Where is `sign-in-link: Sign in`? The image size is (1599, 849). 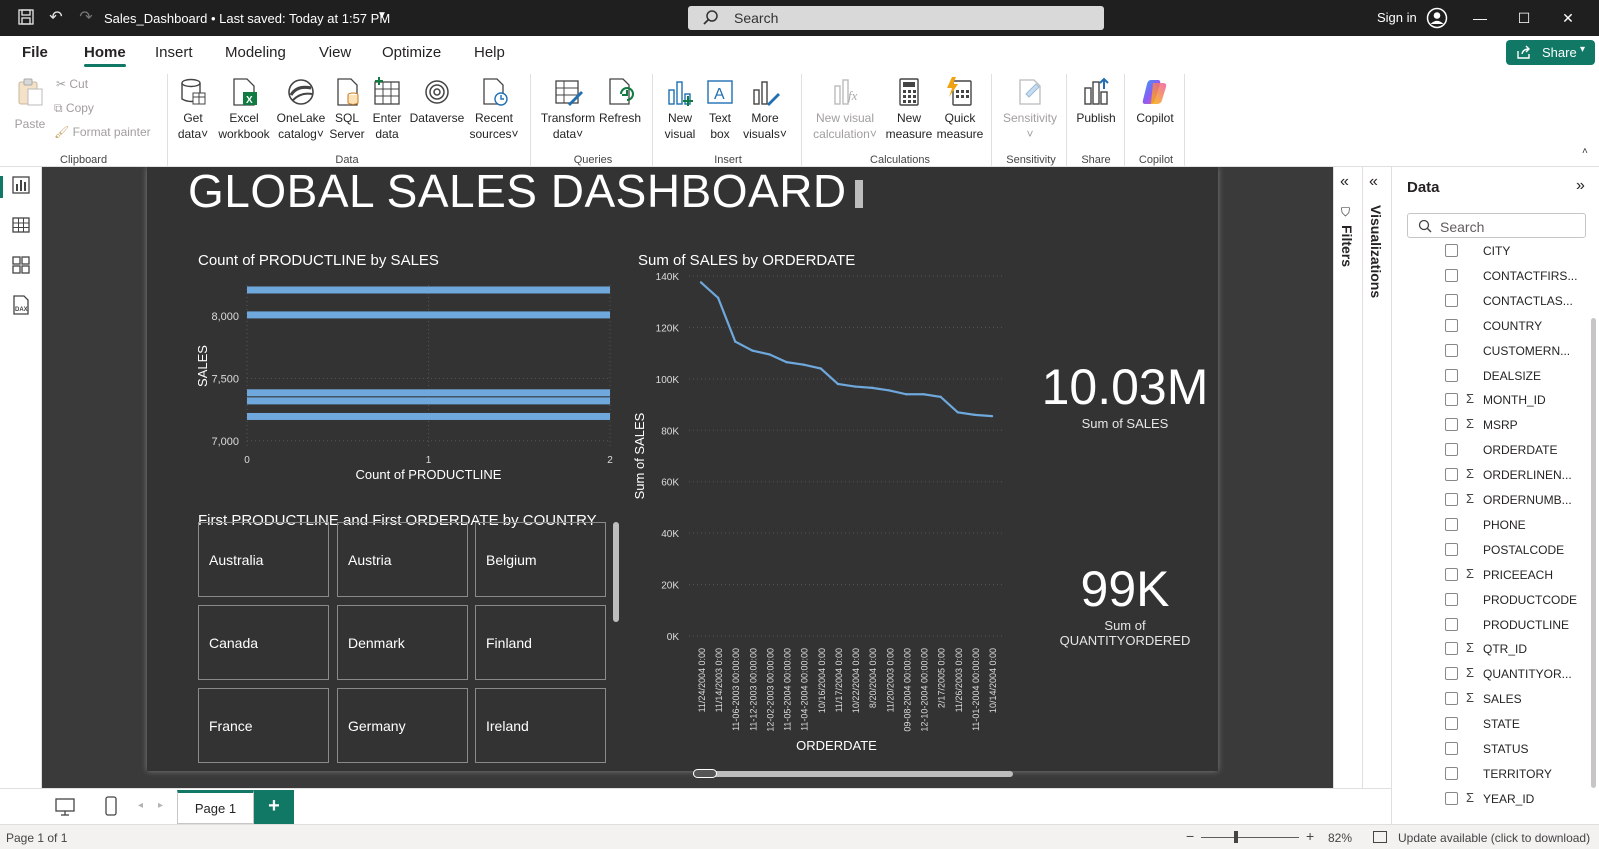
sign-in-link: Sign in is located at coordinates (1397, 17).